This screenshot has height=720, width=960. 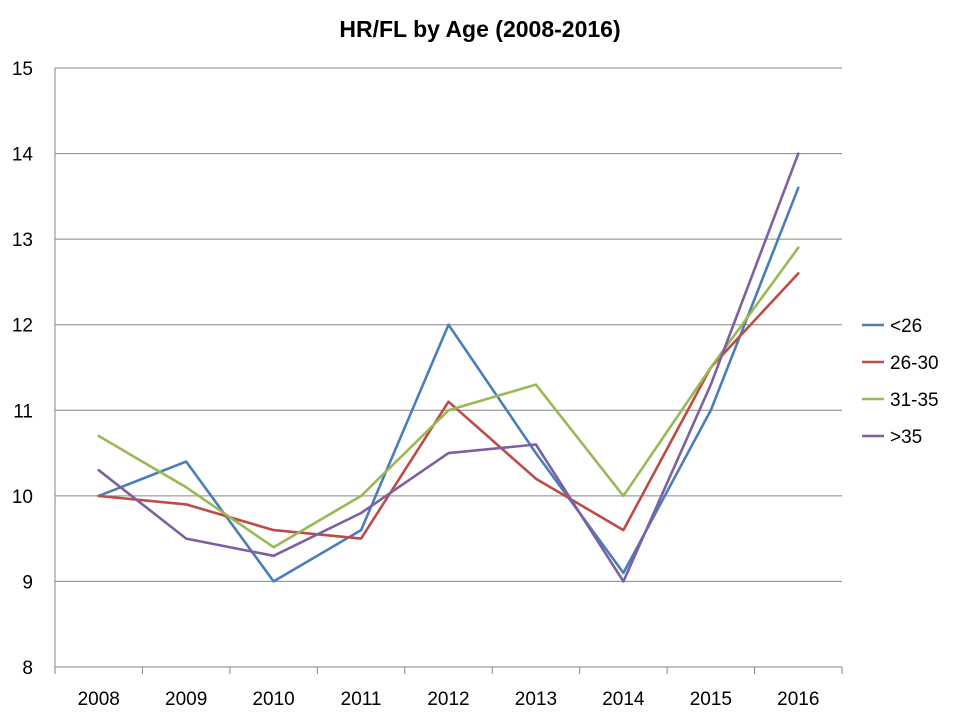 I want to click on x-tick-label: 2015, so click(x=711, y=699).